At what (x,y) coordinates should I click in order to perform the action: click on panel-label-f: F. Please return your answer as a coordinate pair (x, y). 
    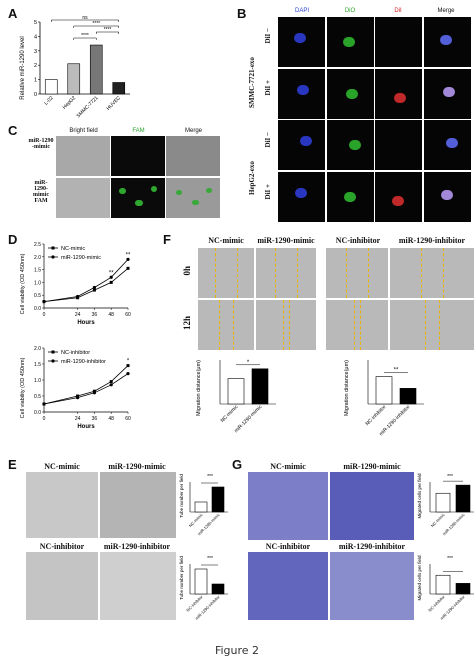
    Looking at the image, I should click on (167, 239).